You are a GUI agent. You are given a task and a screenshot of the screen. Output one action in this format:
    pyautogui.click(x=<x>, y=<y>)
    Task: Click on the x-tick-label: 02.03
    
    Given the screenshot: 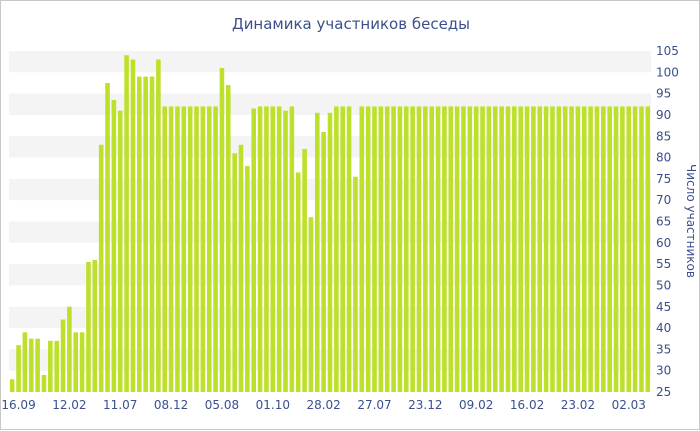 What is the action you would take?
    pyautogui.click(x=629, y=405)
    